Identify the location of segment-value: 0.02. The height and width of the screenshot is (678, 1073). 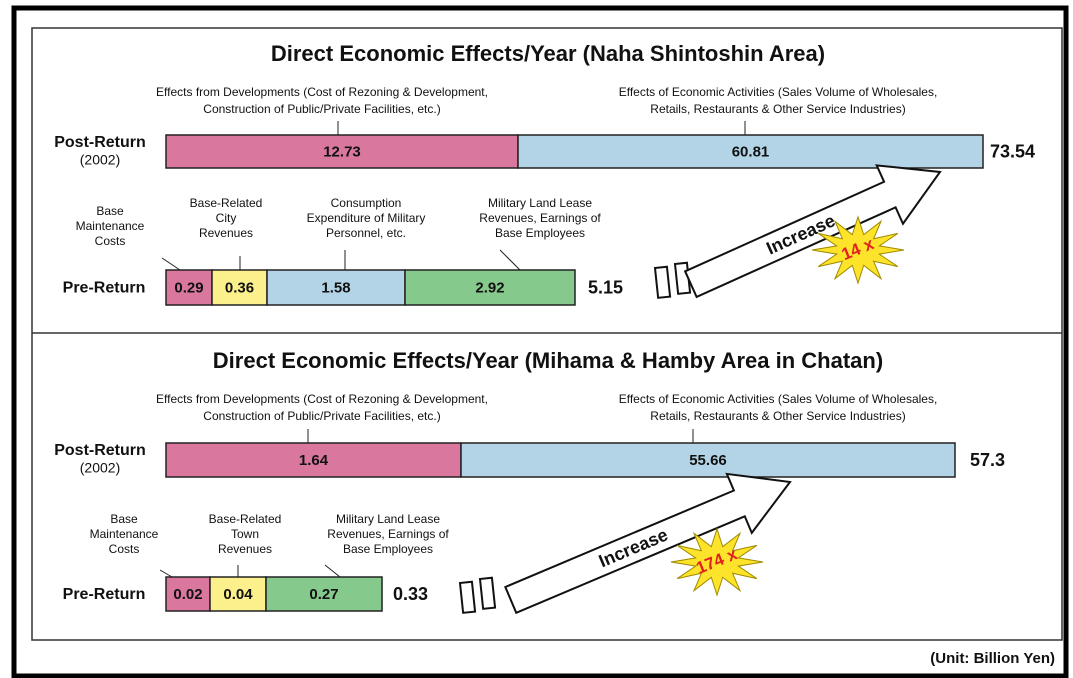
(187, 594).